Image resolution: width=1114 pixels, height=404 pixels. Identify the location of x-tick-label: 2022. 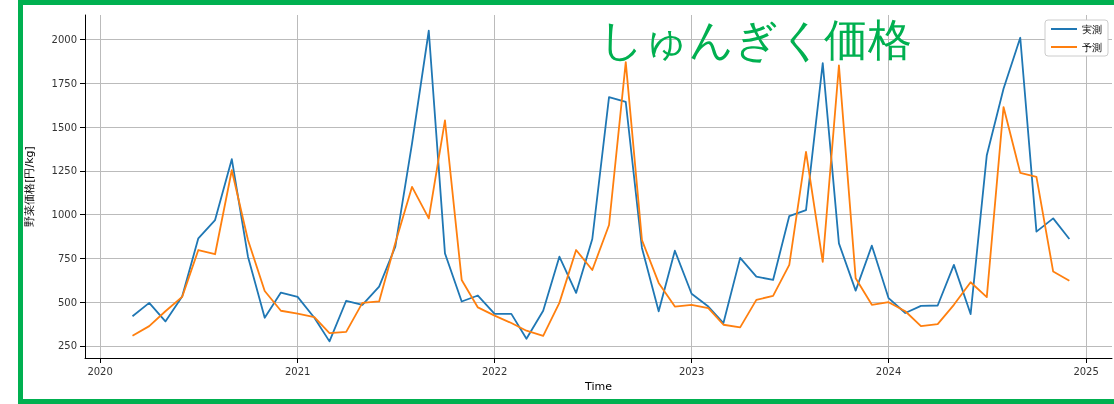
(494, 371).